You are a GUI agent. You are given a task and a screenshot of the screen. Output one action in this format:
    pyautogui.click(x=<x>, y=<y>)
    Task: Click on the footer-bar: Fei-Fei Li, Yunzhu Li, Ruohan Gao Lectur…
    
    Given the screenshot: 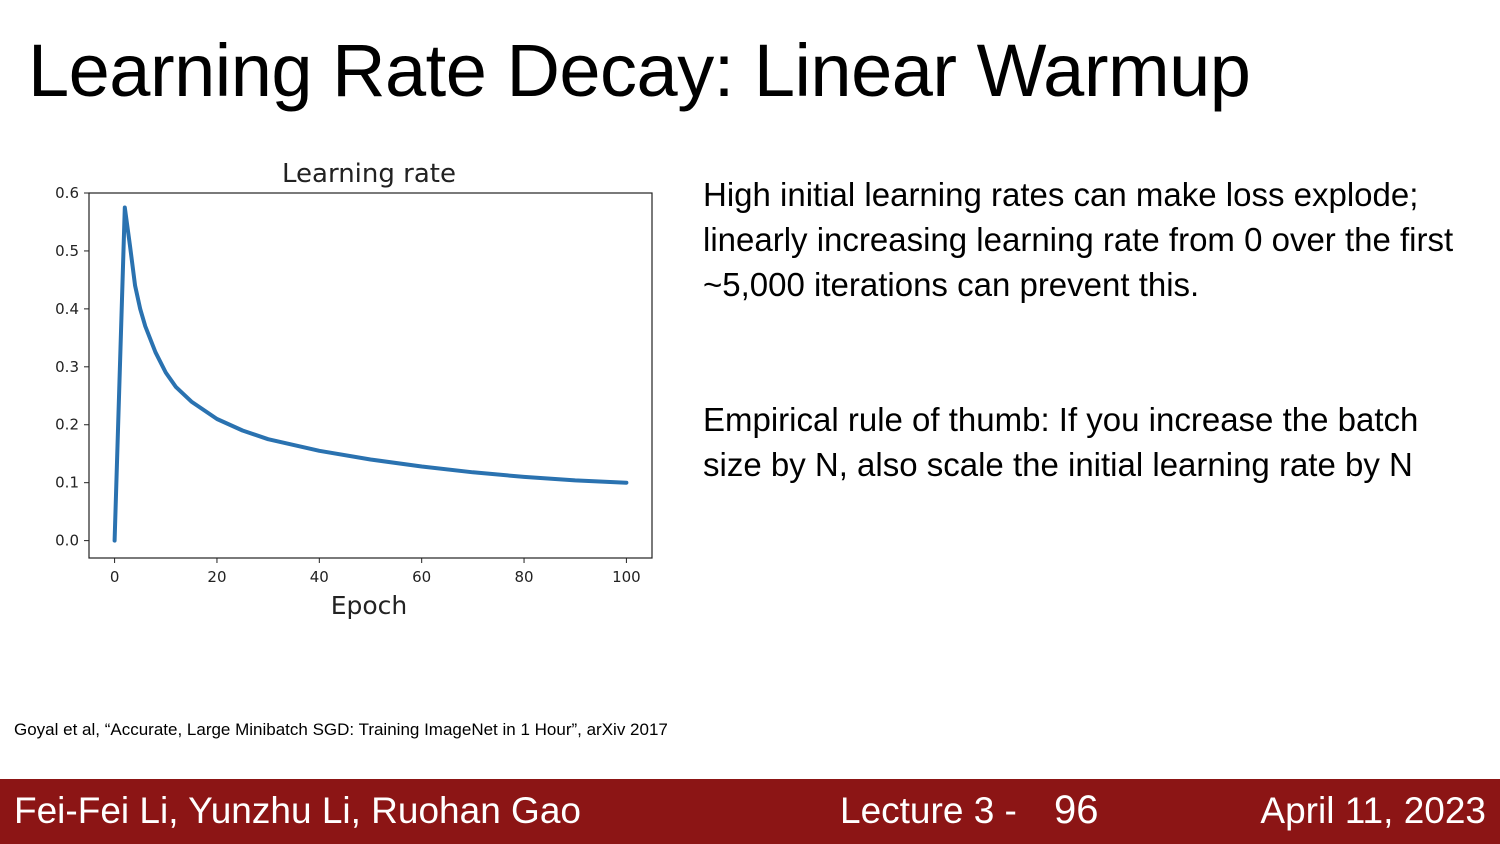 What is the action you would take?
    pyautogui.click(x=750, y=811)
    